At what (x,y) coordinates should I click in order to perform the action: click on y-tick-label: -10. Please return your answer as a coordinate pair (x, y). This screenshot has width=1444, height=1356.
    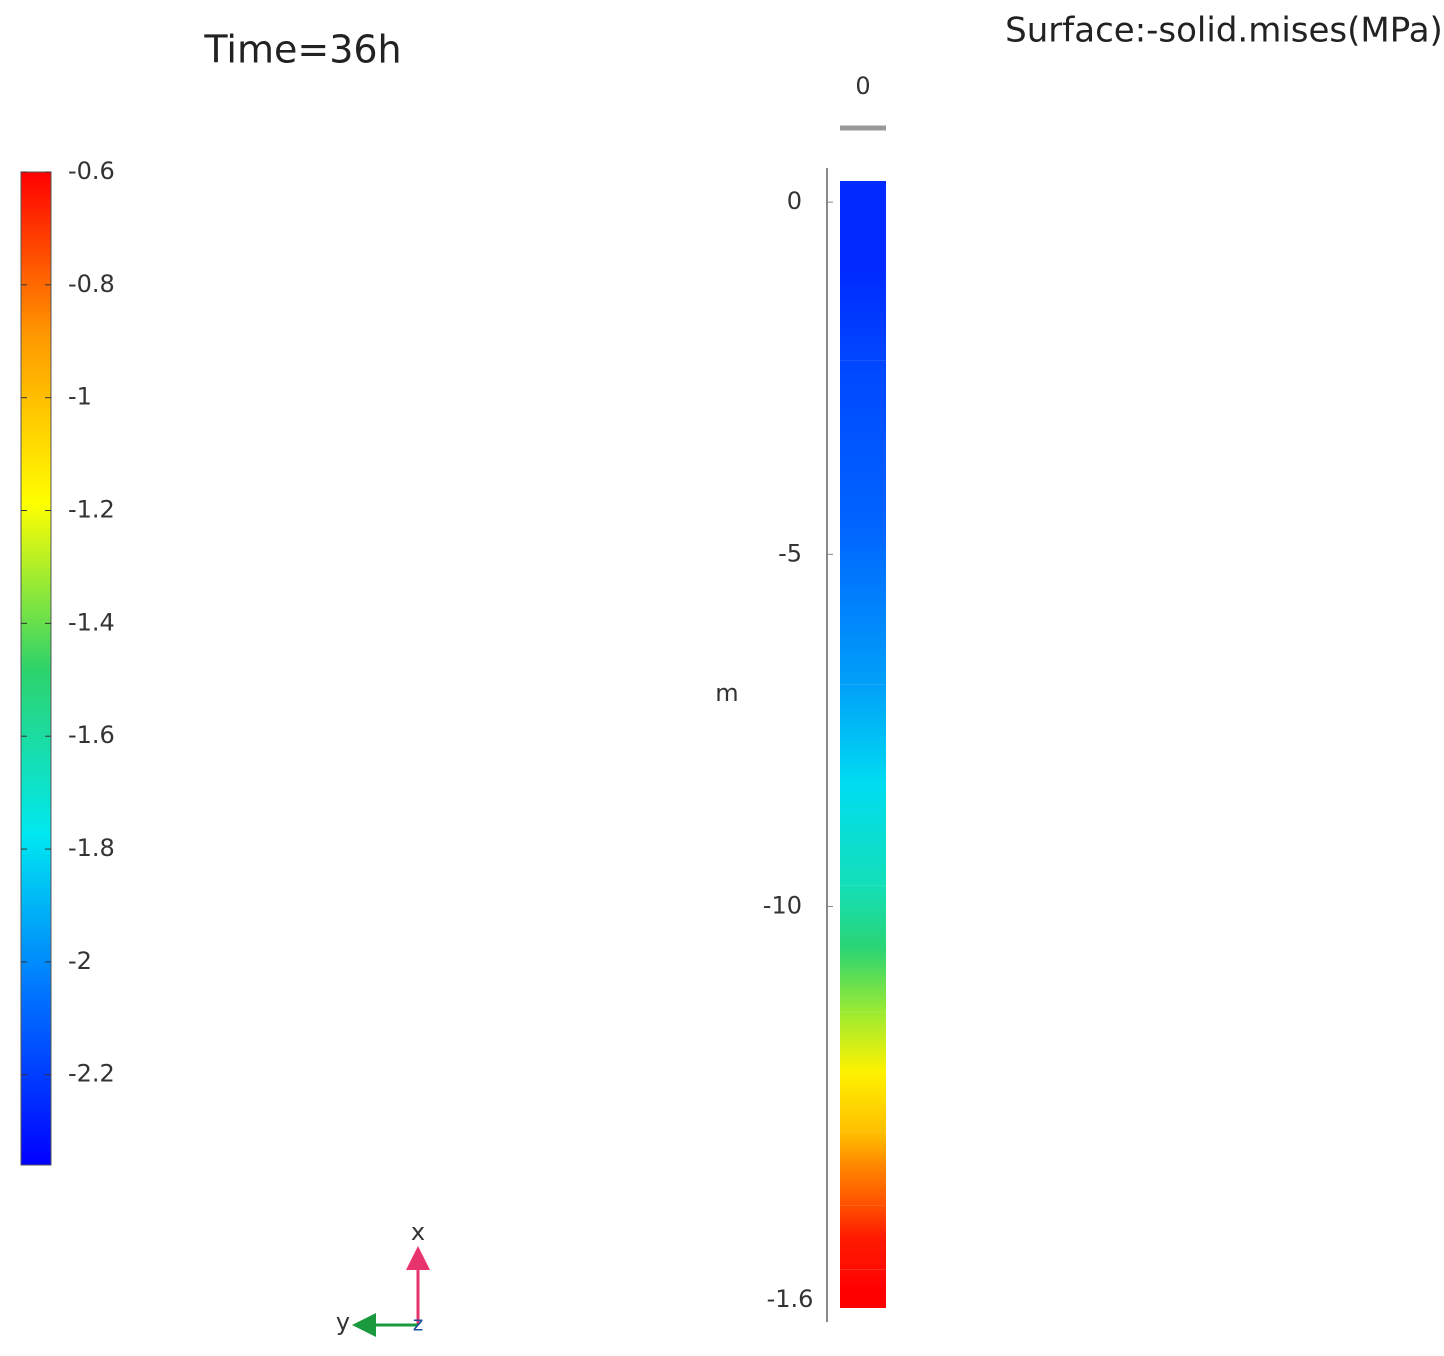
    Looking at the image, I should click on (782, 906).